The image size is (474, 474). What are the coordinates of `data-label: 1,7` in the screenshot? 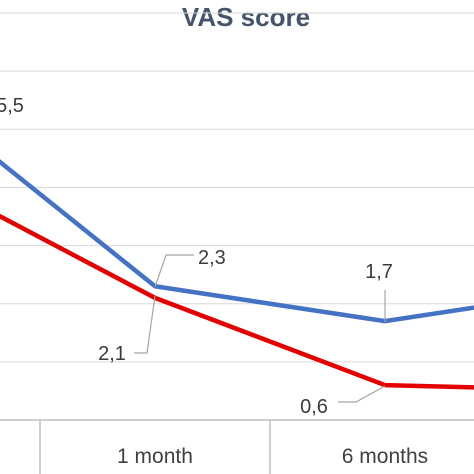 It's located at (379, 272).